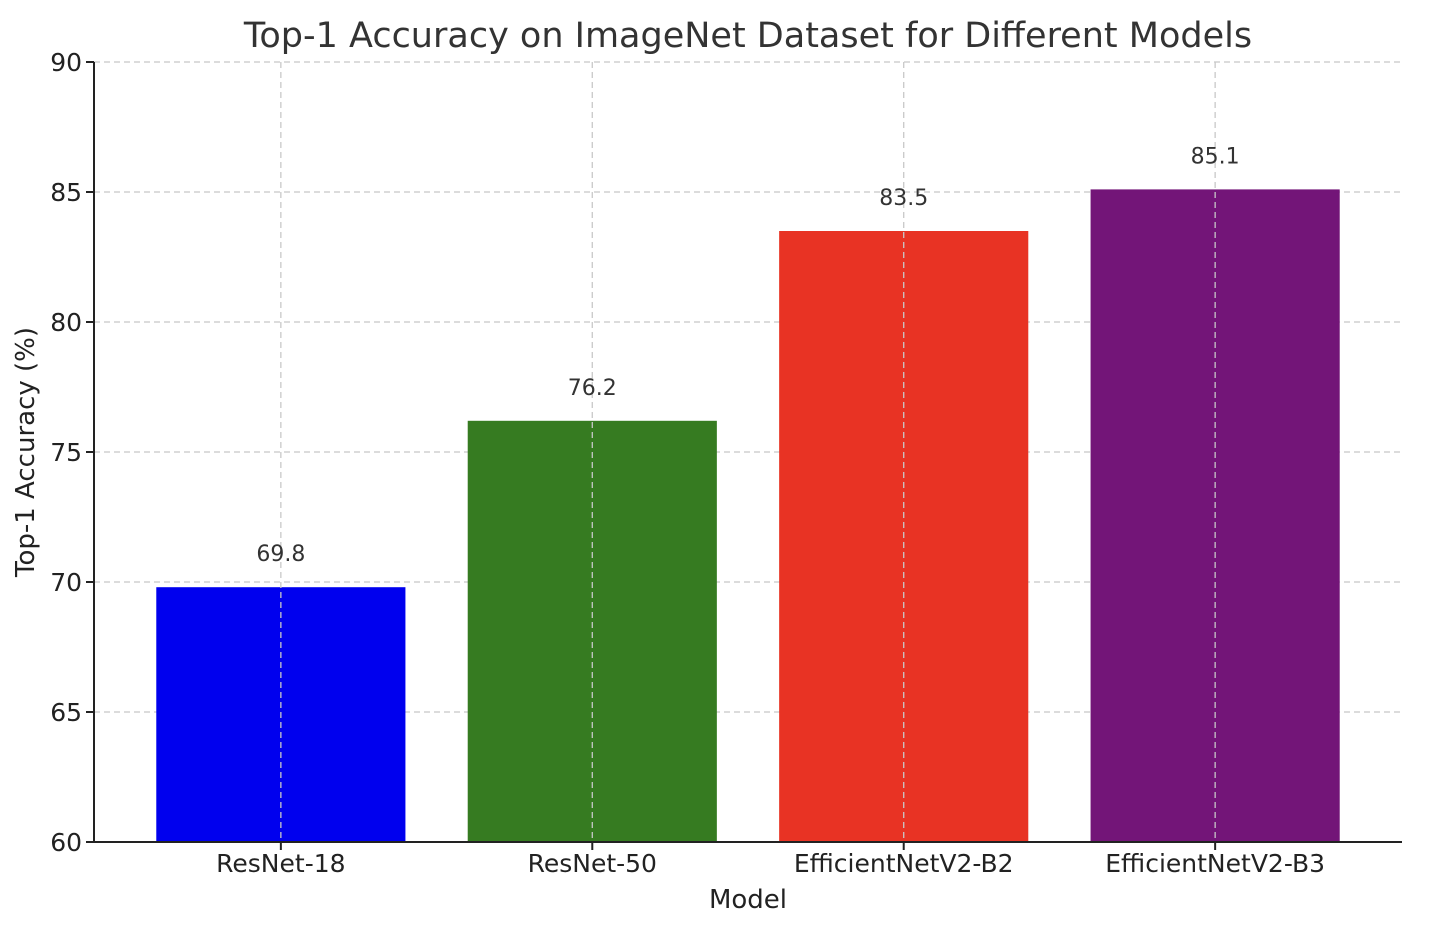 The height and width of the screenshot is (940, 1446). What do you see at coordinates (66, 322) in the screenshot?
I see `y-tick-label: 80` at bounding box center [66, 322].